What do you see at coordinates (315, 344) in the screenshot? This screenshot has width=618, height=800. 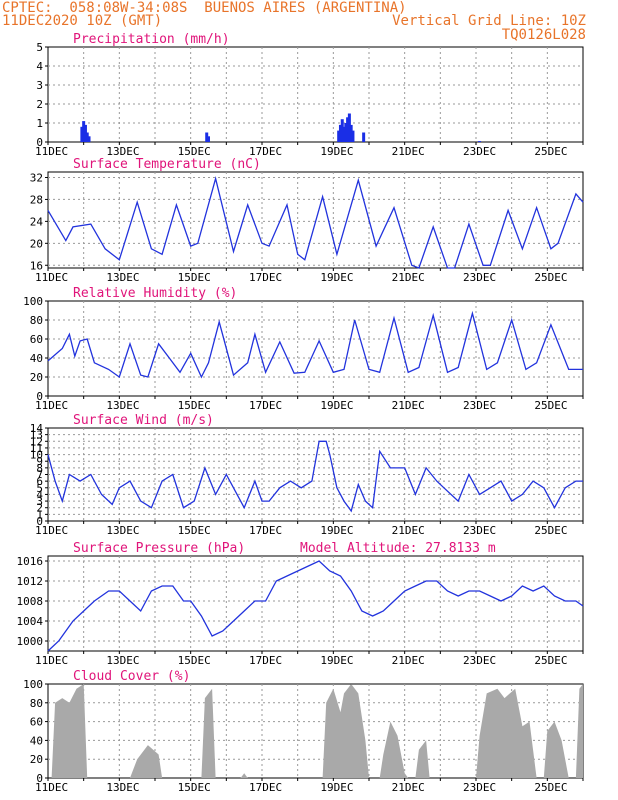 I see `series-line-rh` at bounding box center [315, 344].